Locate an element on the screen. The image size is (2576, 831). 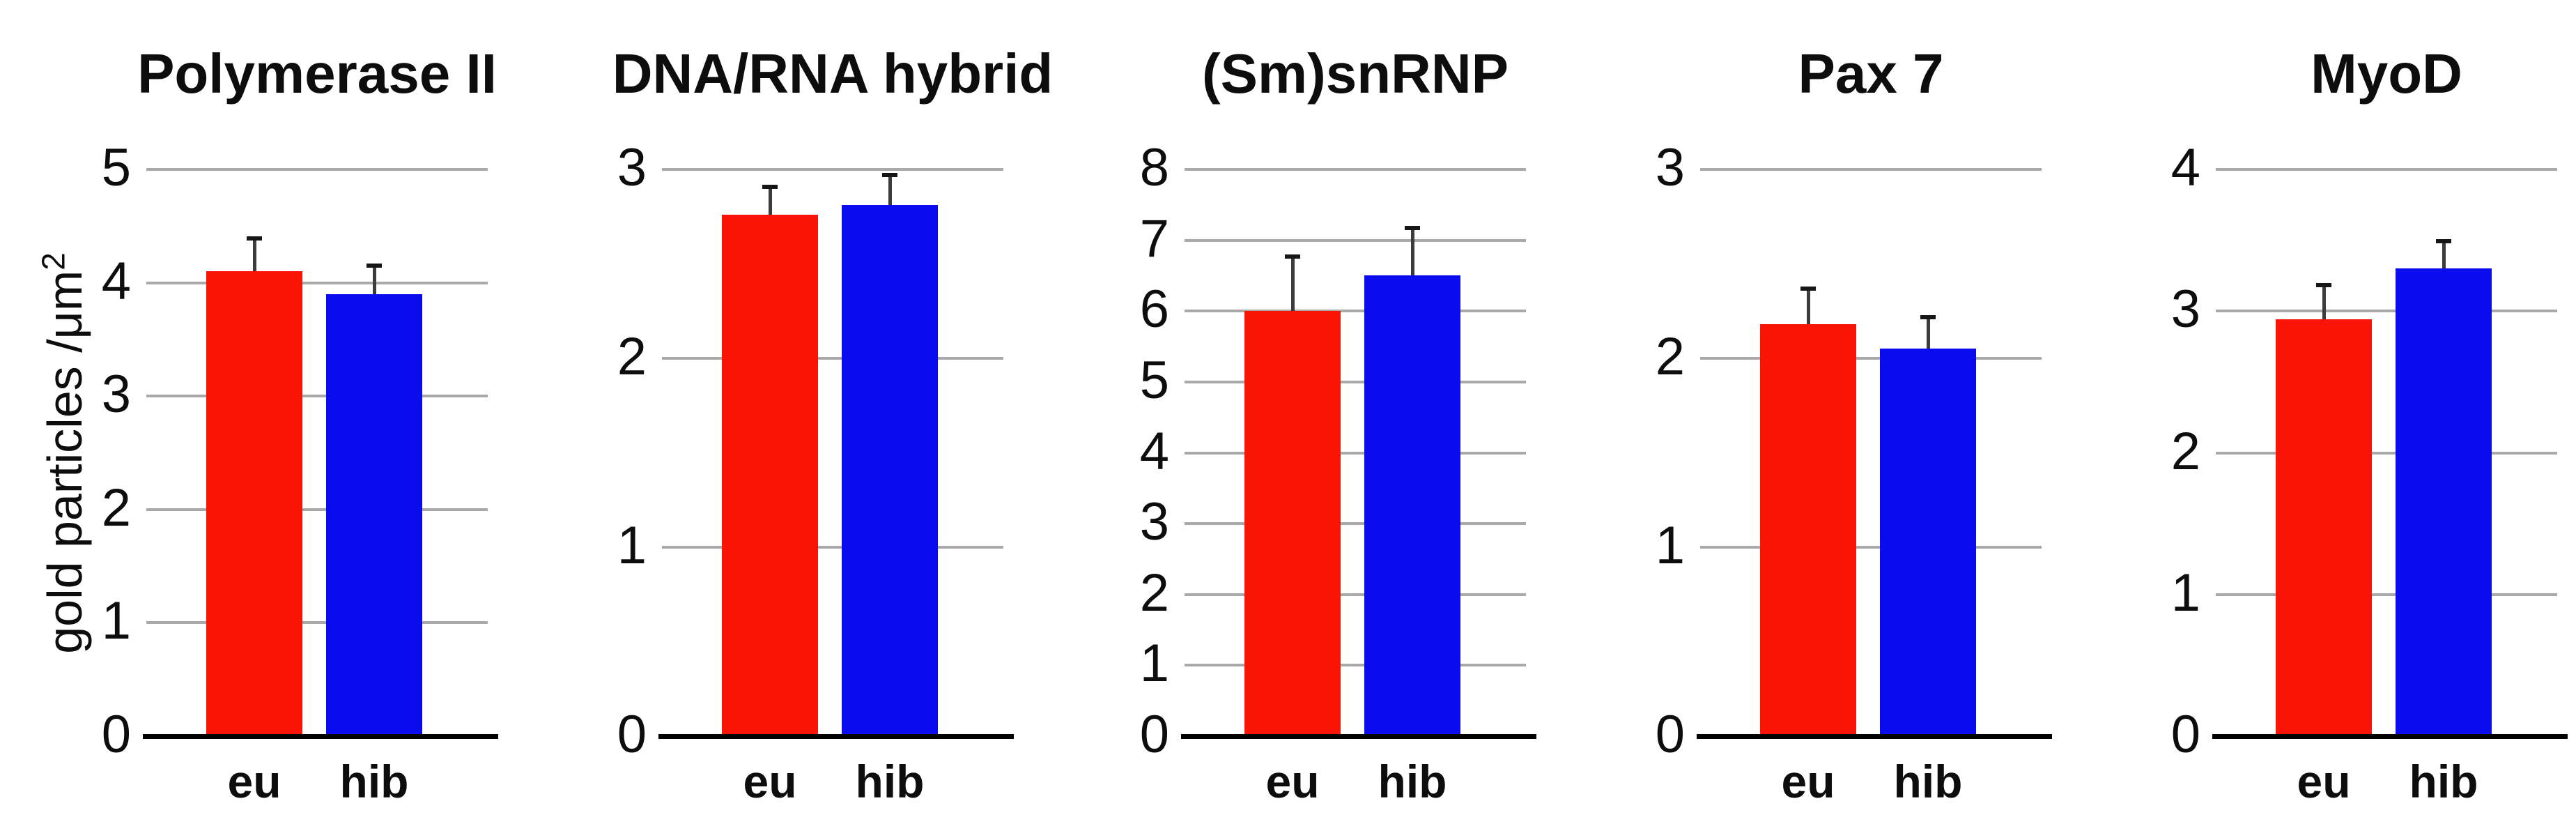
y-axis-label: gold particles /μm2 is located at coordinates (64, 453).